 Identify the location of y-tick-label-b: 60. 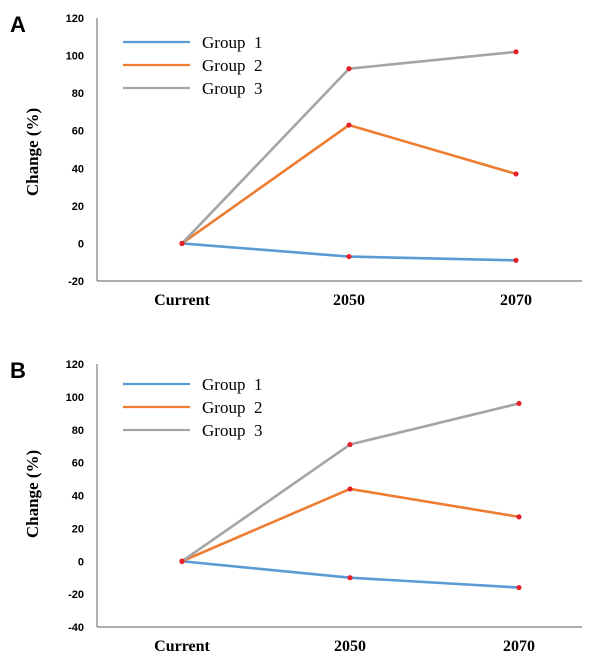
(78, 464).